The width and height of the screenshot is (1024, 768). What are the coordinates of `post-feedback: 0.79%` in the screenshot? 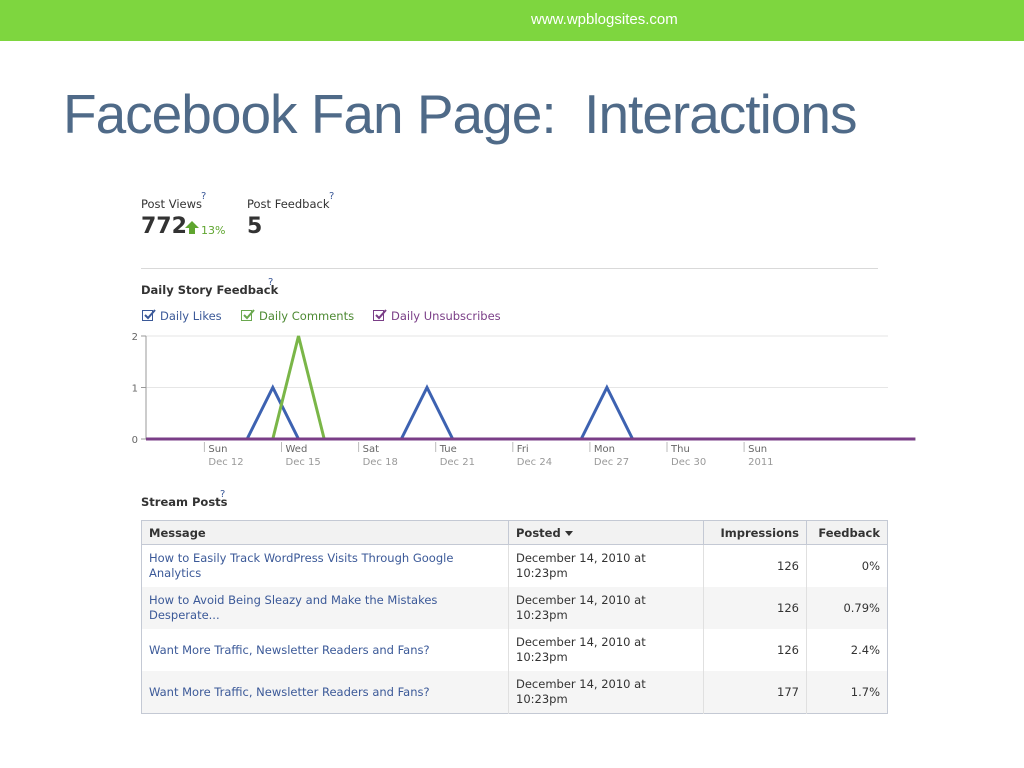 It's located at (847, 608).